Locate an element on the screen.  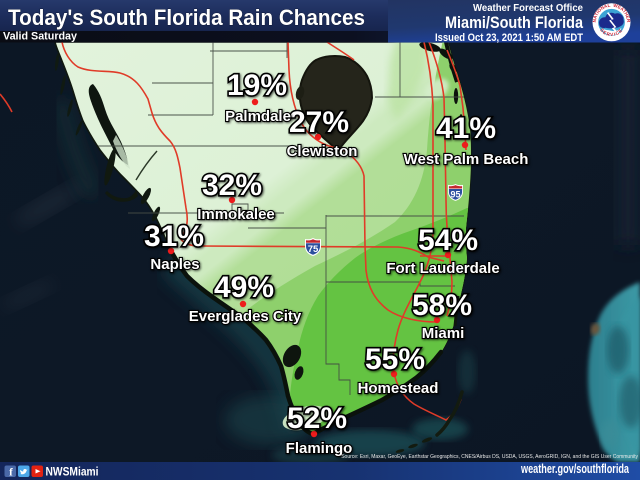
svg-text: Homestead is located at coordinates (398, 388).